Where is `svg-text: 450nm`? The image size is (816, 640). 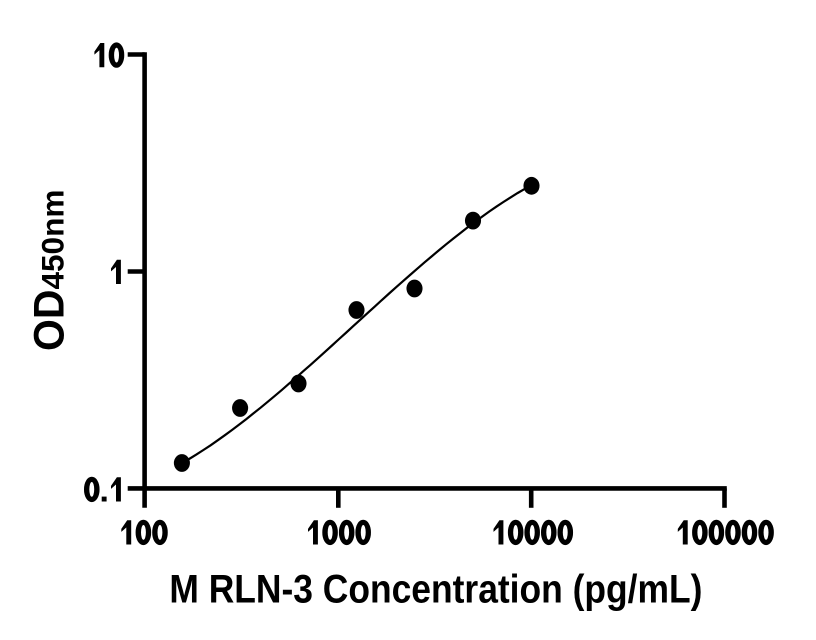
svg-text: 450nm is located at coordinates (53, 240).